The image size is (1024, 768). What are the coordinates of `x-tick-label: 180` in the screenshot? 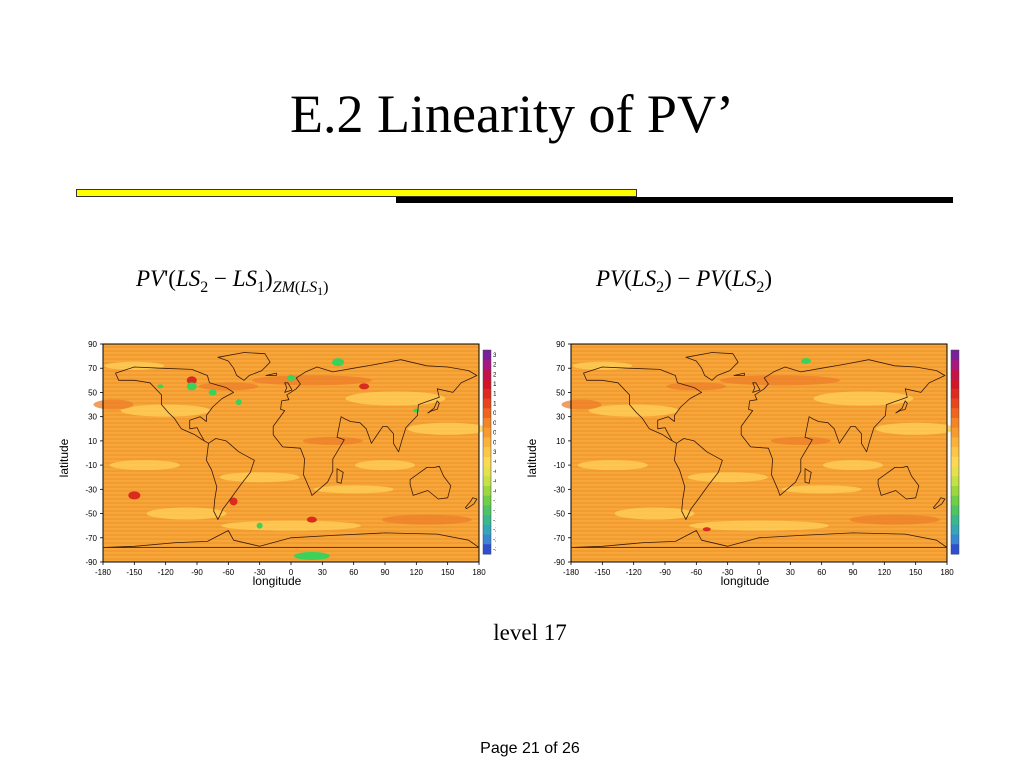 It's located at (947, 572).